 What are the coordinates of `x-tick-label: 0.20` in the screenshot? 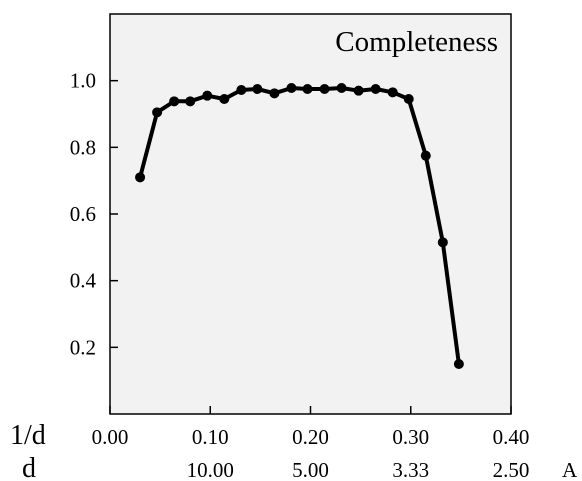 It's located at (310, 437).